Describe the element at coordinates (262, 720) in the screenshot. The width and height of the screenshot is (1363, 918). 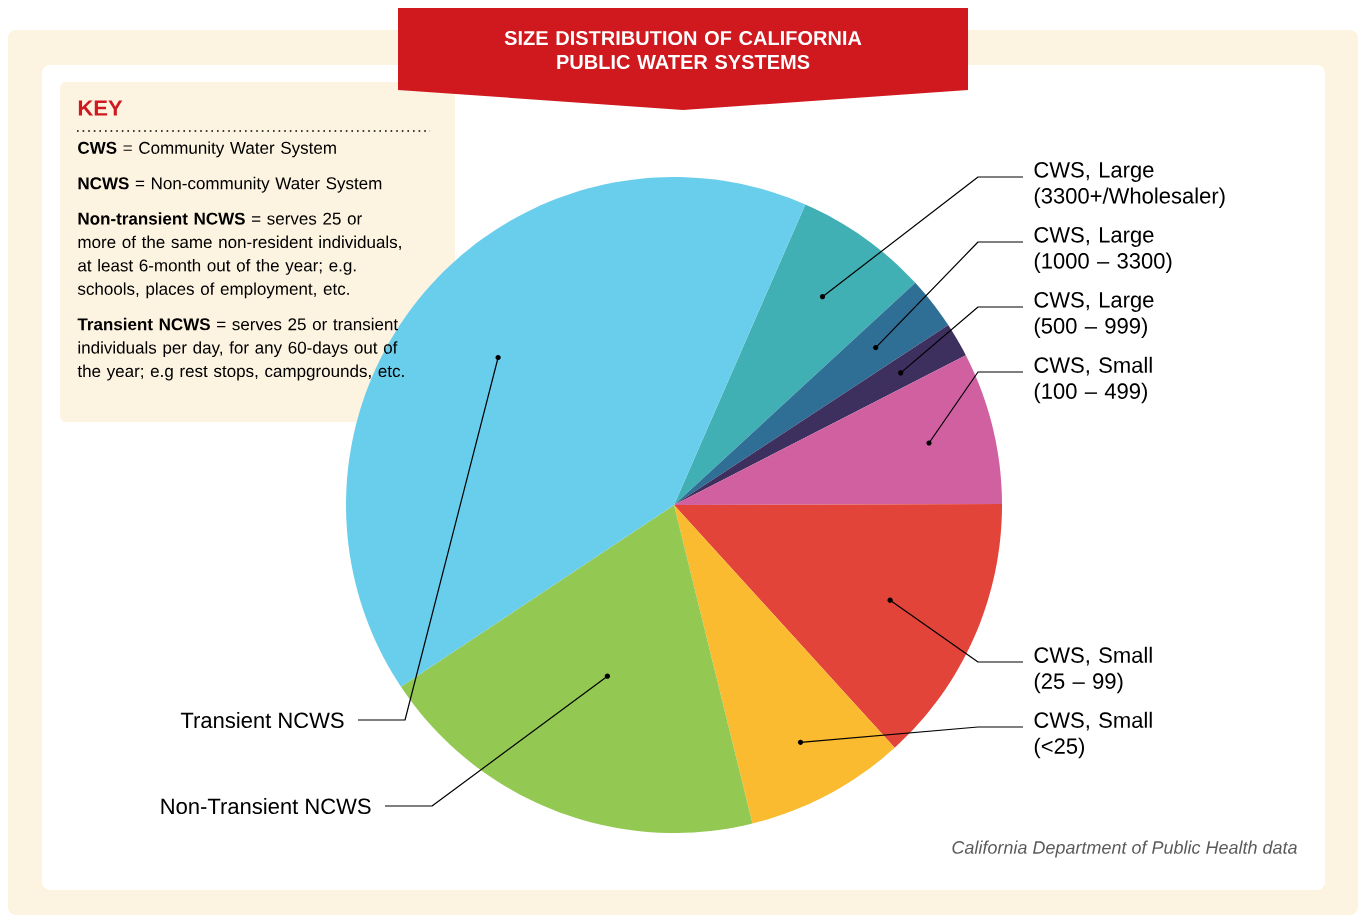
I see `slice-label: Transient NCWS` at that location.